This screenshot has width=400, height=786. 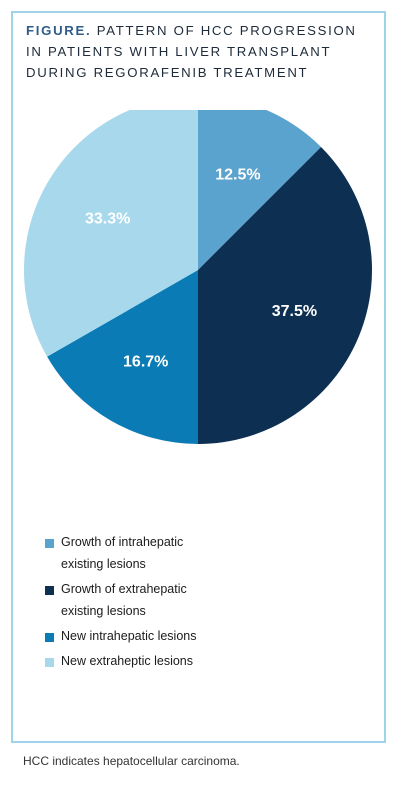 I want to click on legend-item-1: Growth of intrahepatic existing lesions, so click(x=205, y=555).